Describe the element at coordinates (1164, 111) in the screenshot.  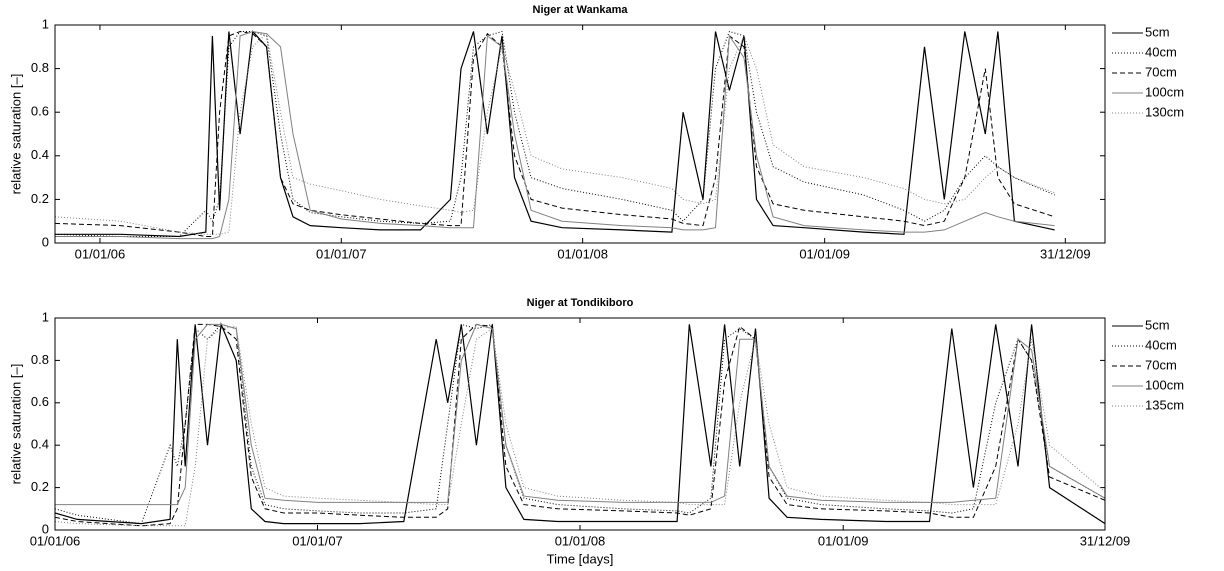
I see `legend-label: 130cm` at that location.